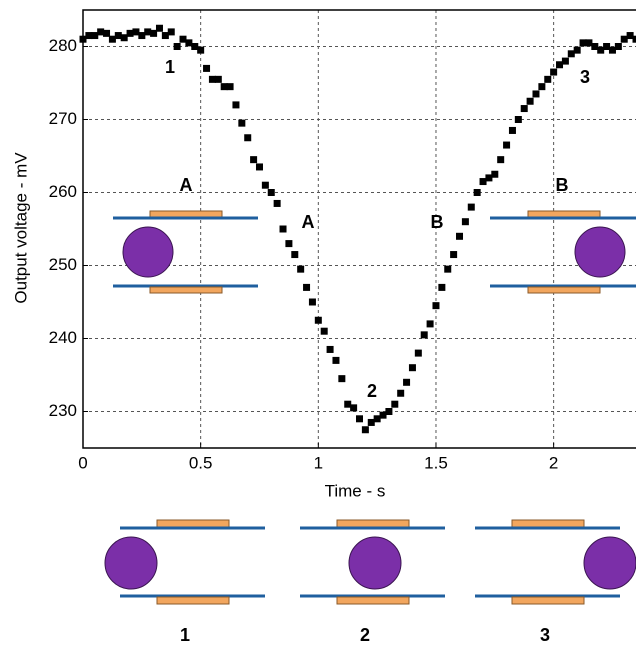  Describe the element at coordinates (553, 462) in the screenshot. I see `x-tick-label: 2` at that location.